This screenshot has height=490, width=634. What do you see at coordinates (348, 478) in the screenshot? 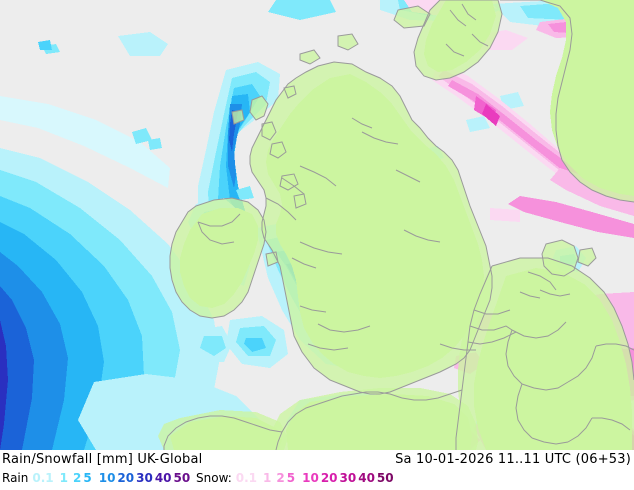
I see `snow-legend-tick-30: 30` at bounding box center [348, 478].